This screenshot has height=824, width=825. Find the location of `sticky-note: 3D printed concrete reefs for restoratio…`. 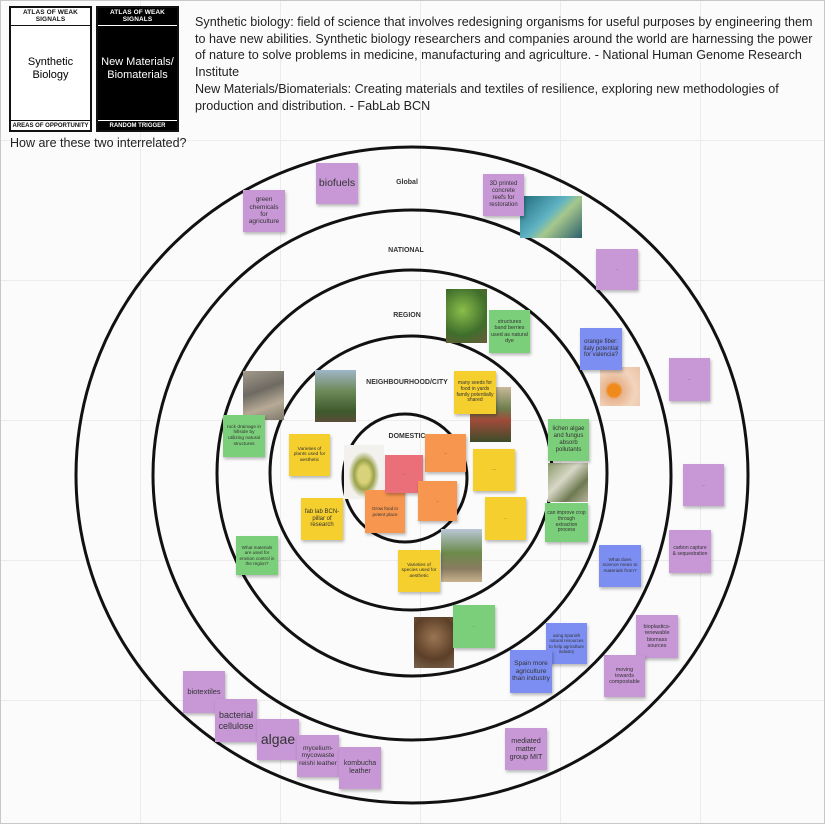

sticky-note: 3D printed concrete reefs for restoratio… is located at coordinates (503, 195).